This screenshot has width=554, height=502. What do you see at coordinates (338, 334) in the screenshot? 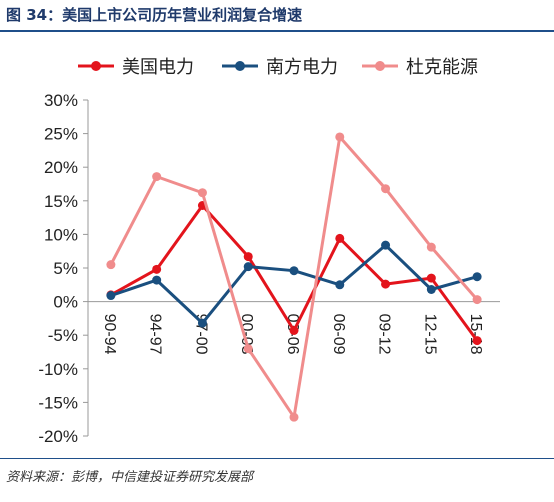
I see `x-tick-label: 06-09` at bounding box center [338, 334].